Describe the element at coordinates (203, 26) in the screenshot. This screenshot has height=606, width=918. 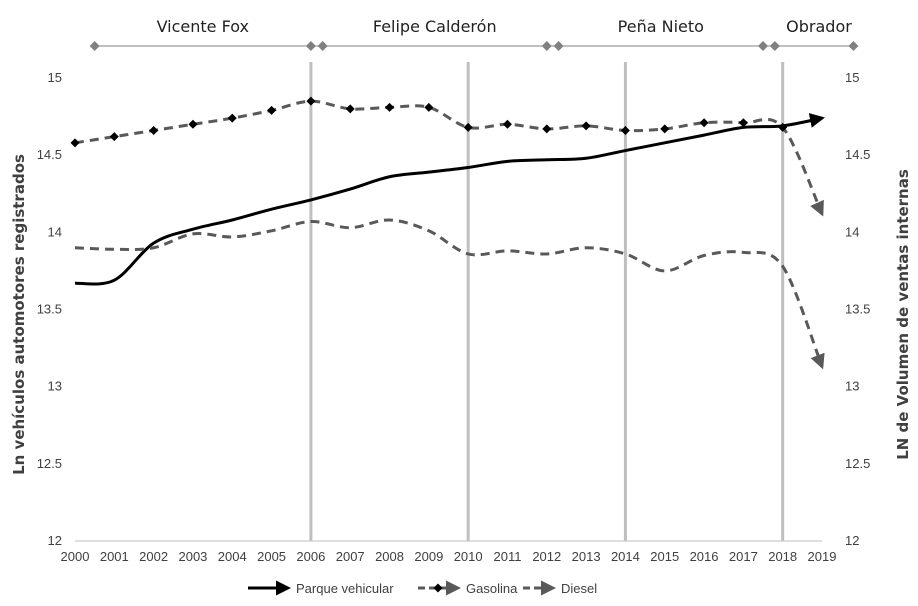
I see `period-label: Vicente Fox` at that location.